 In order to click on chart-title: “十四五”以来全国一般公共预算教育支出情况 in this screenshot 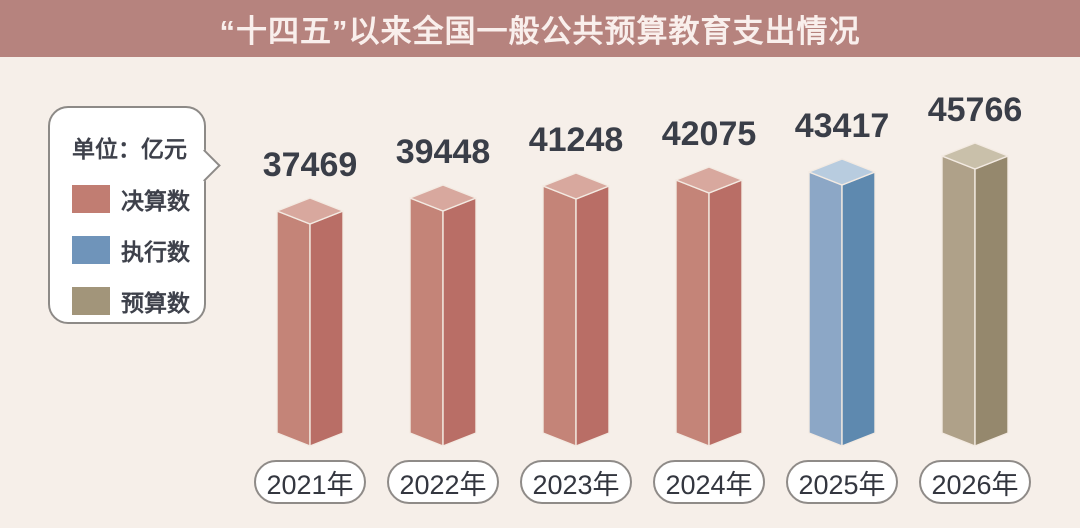, I will do `click(540, 31)`.